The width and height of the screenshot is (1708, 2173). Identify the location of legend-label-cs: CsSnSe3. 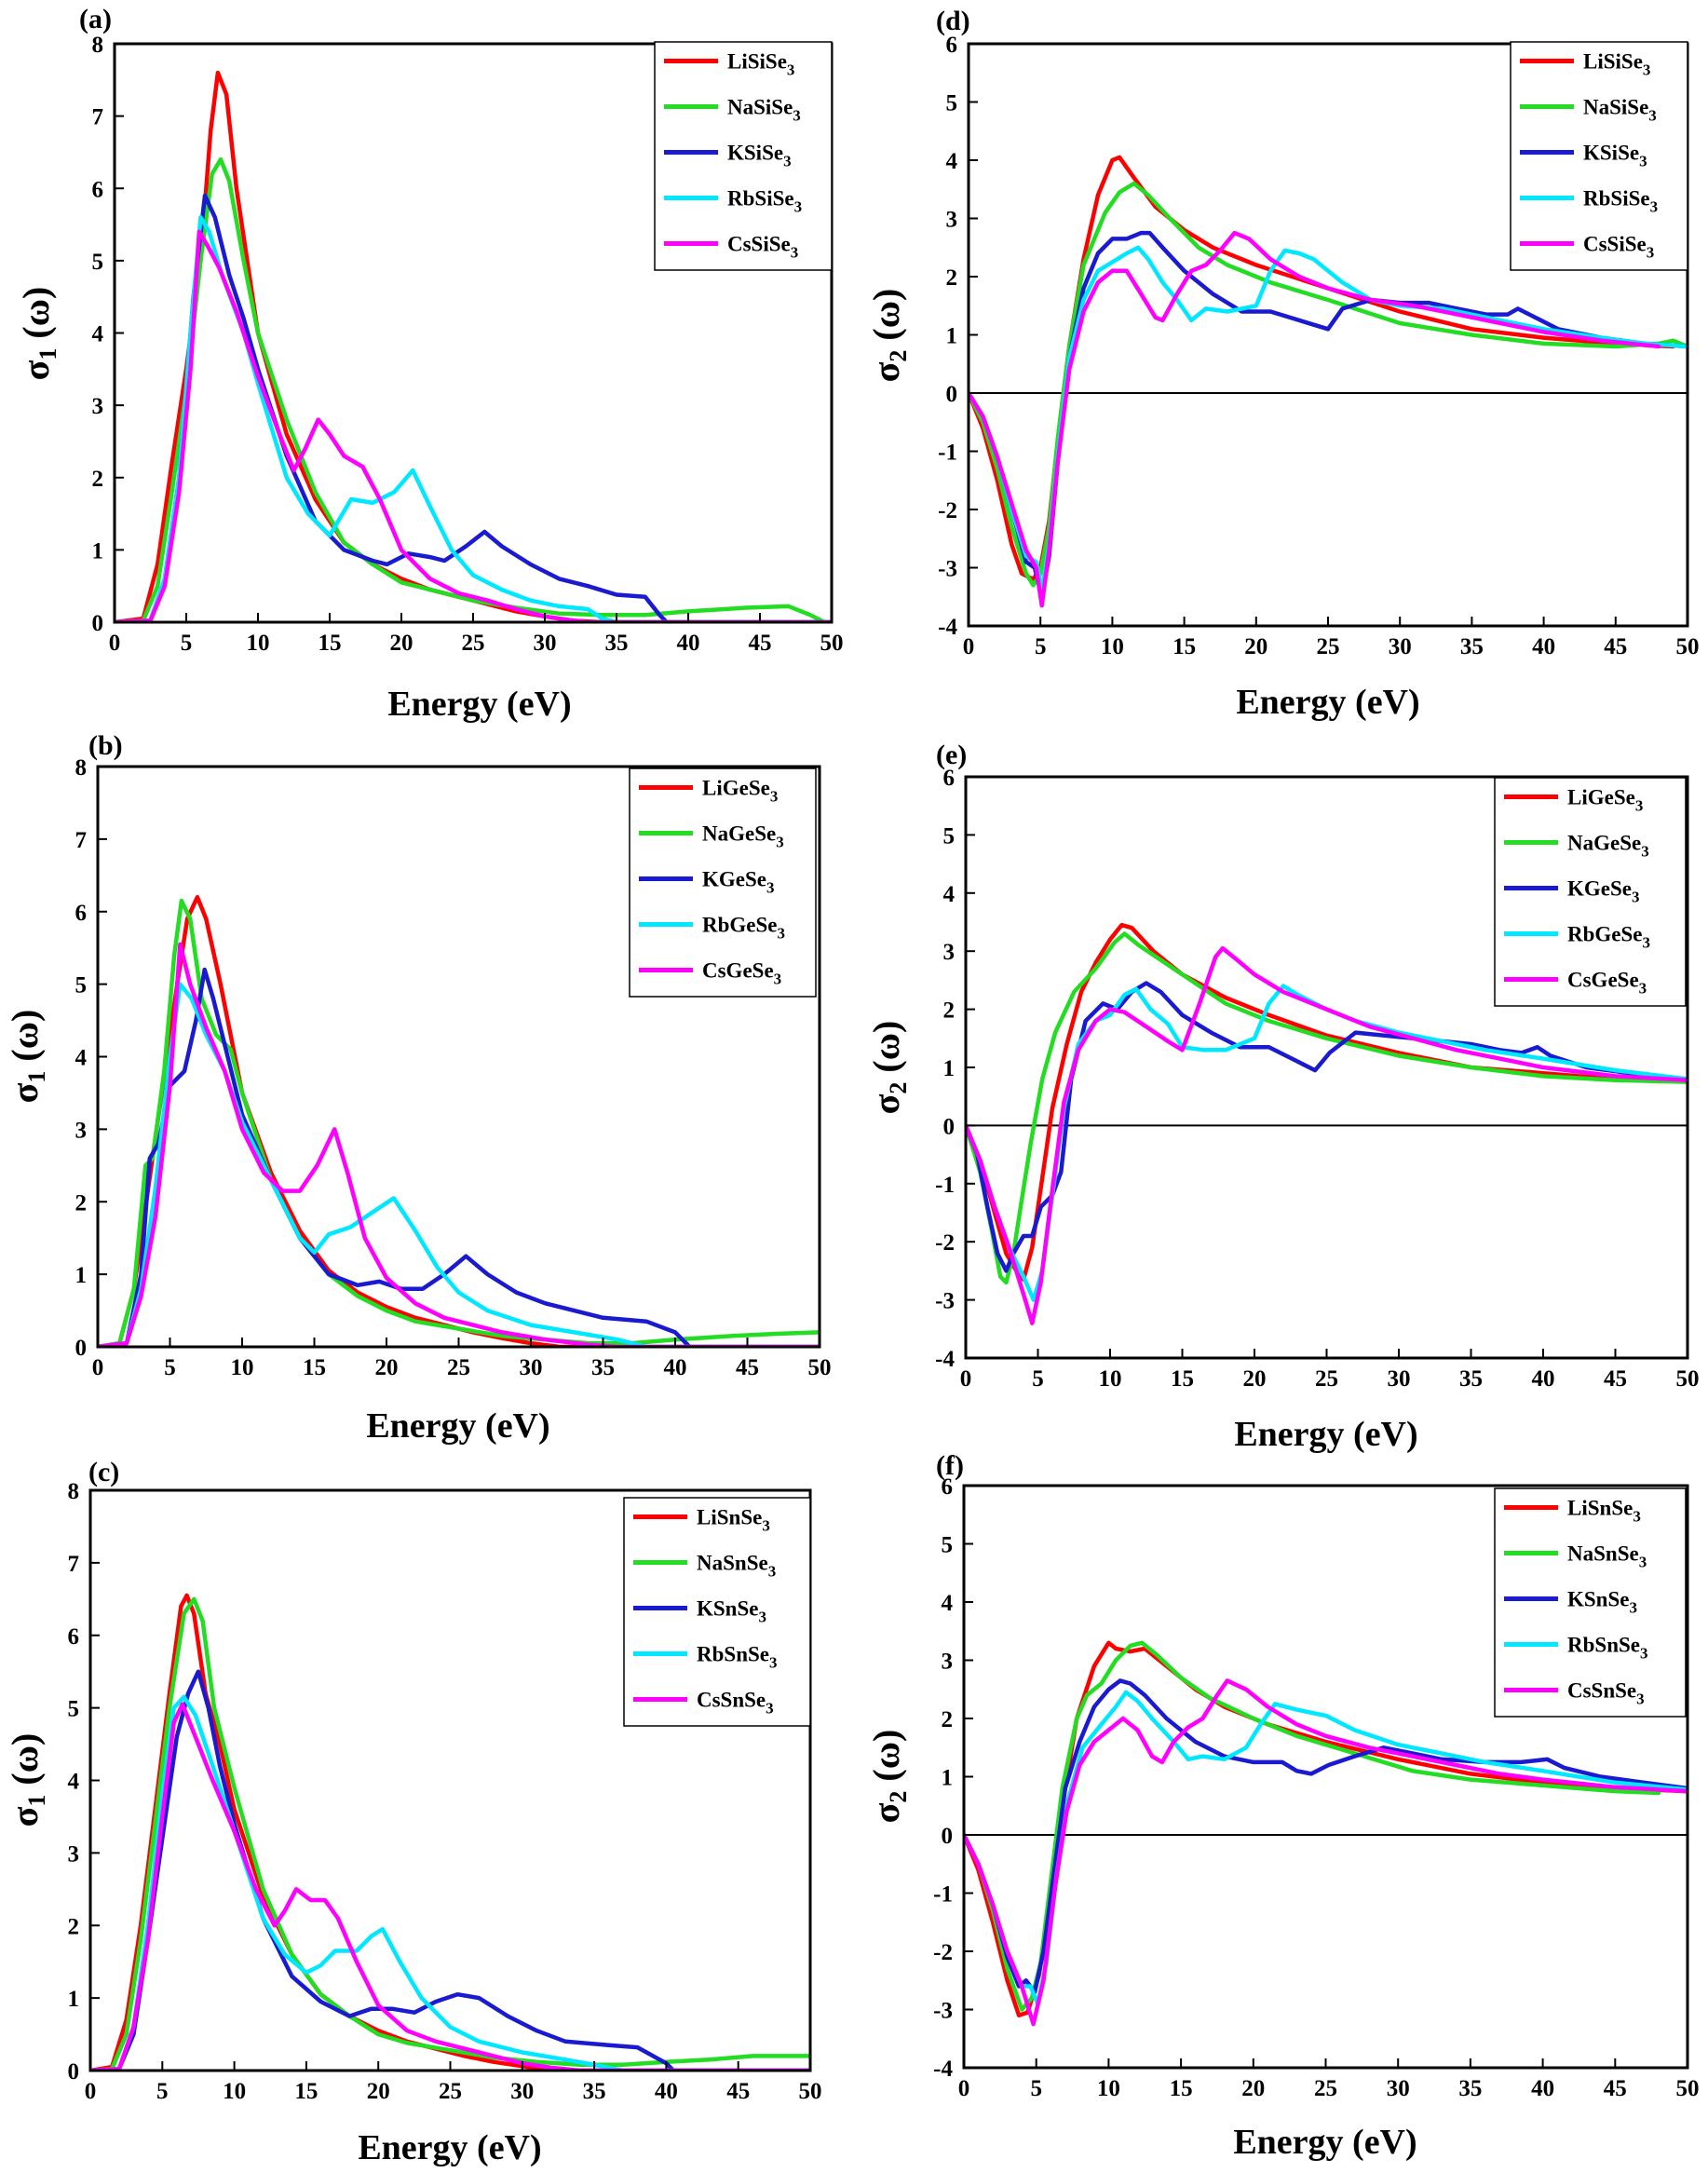
(735, 1703).